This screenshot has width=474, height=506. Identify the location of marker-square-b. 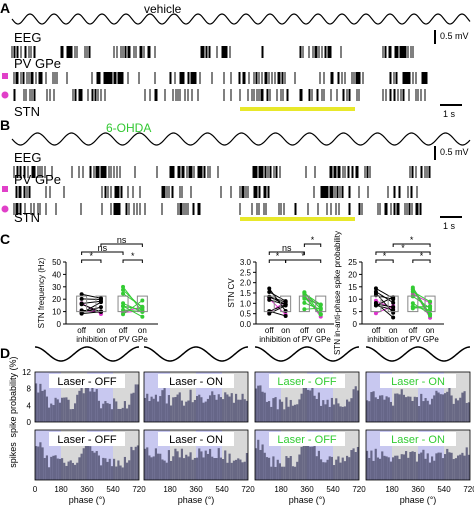
(5, 189).